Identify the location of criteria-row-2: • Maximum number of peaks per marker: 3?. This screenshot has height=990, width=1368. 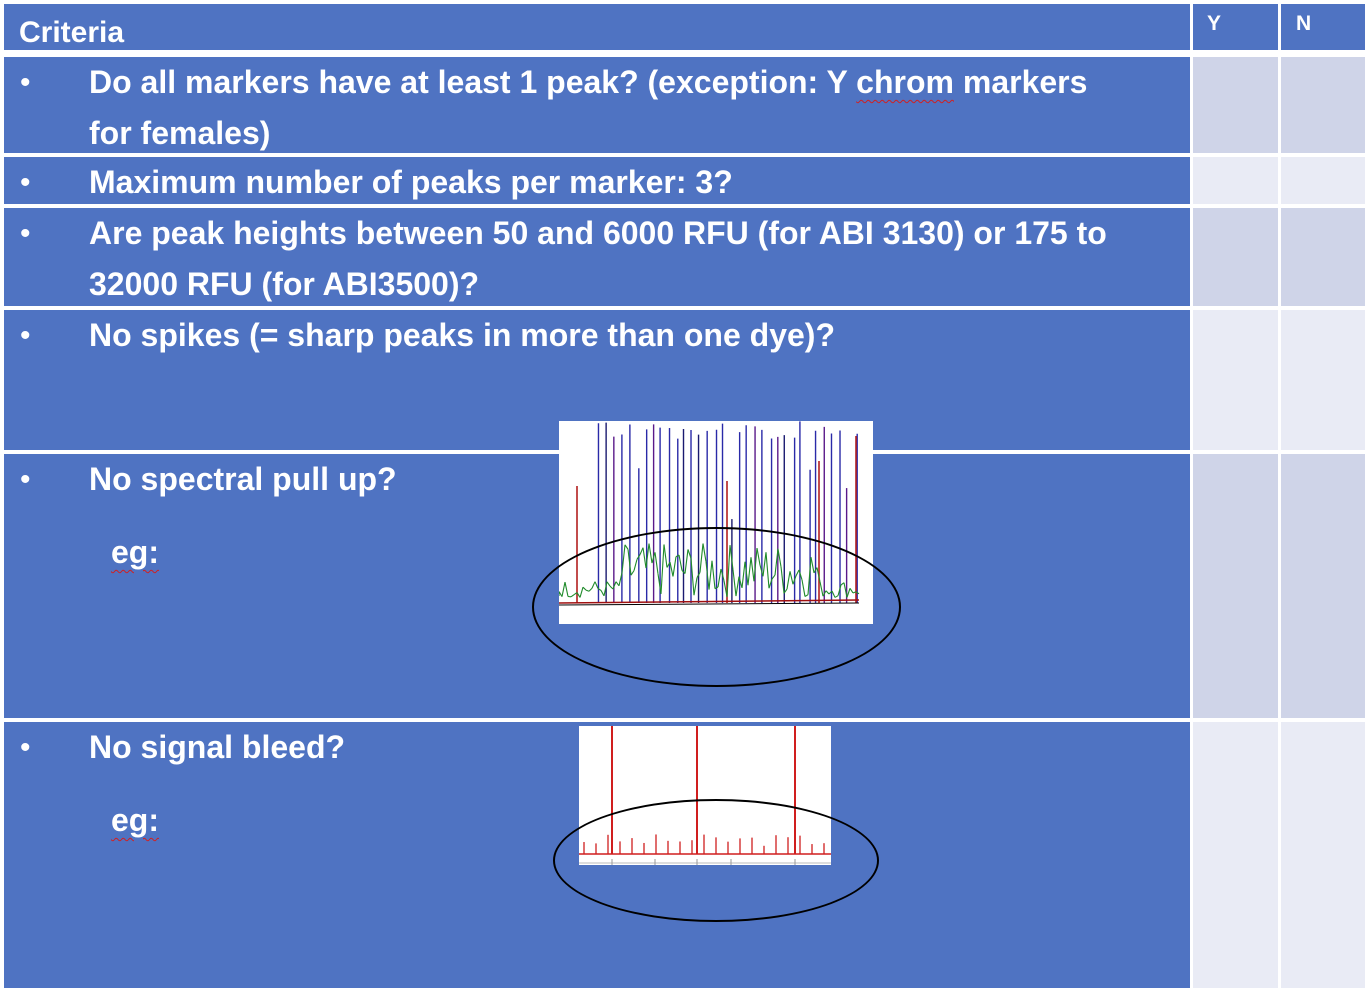
(597, 180).